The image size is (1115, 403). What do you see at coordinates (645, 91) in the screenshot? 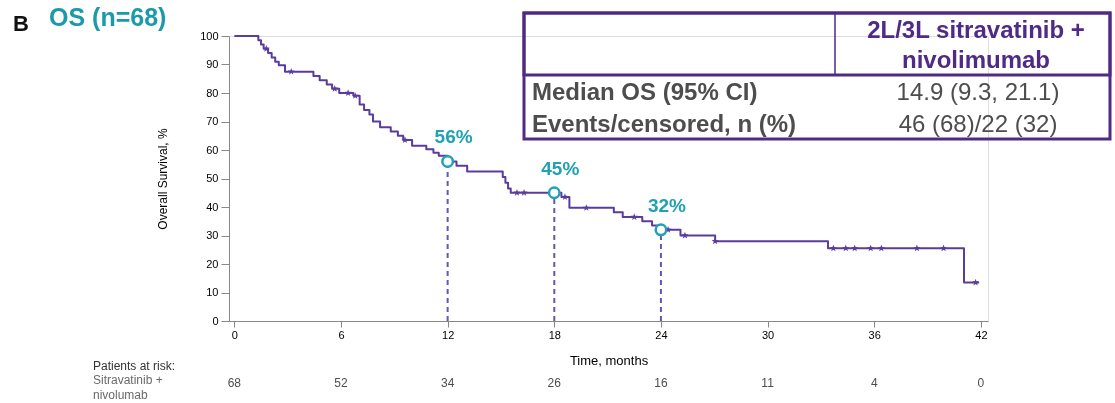
I see `annotation: Median OS (95% CI)` at bounding box center [645, 91].